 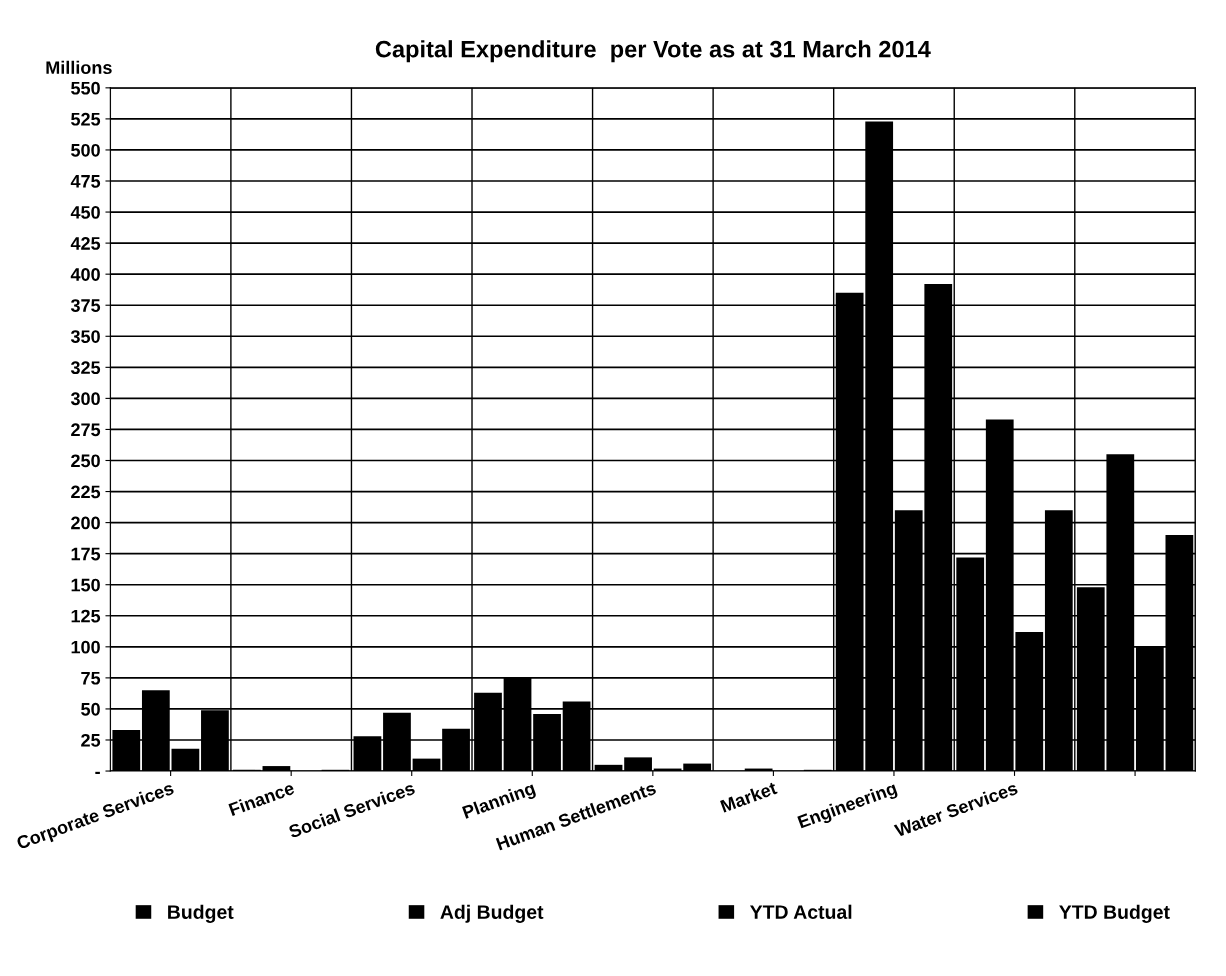 I want to click on y-tick-label: 275, so click(x=86, y=430).